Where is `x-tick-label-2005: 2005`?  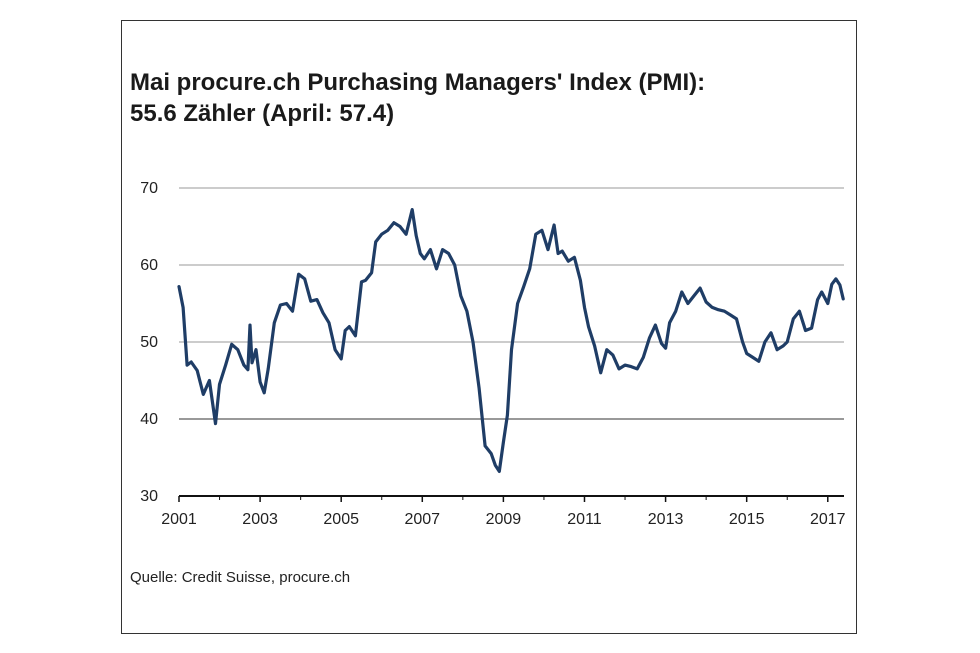 x-tick-label-2005: 2005 is located at coordinates (341, 519).